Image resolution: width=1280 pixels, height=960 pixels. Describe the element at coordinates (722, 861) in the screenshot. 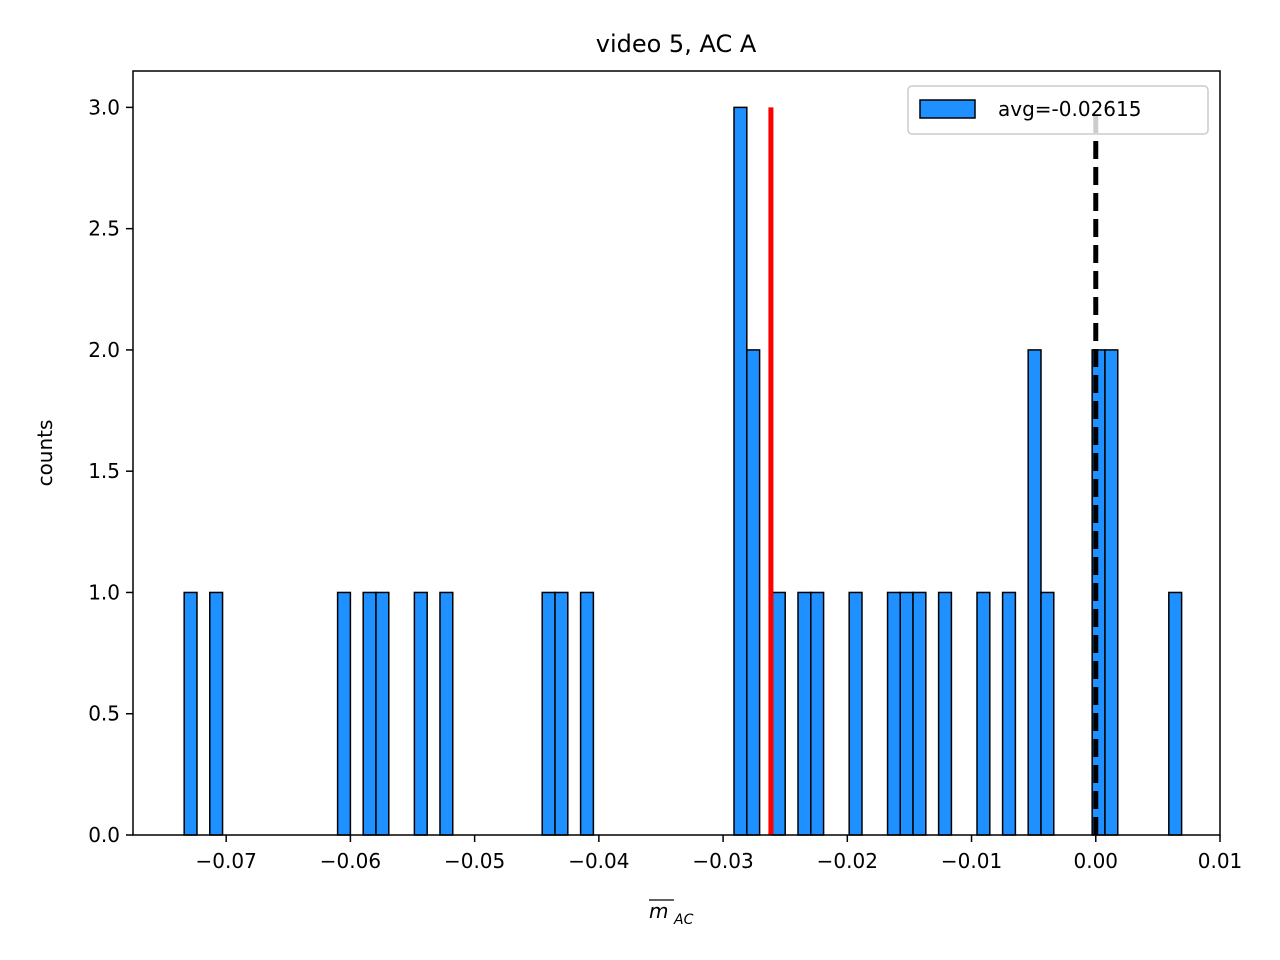

I see `x-tick-label: −0.03` at that location.